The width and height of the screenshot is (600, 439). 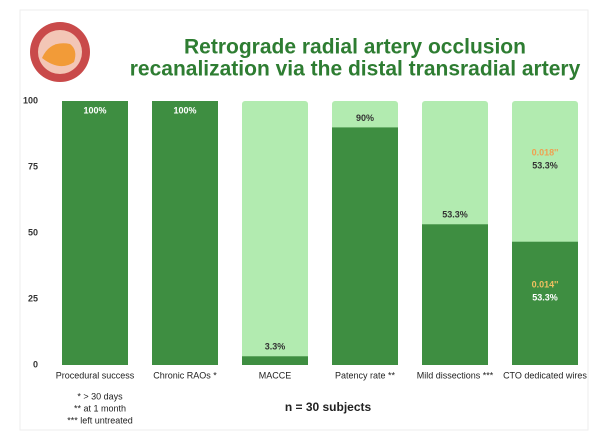 What do you see at coordinates (33, 298) in the screenshot?
I see `y-tick-label: 25` at bounding box center [33, 298].